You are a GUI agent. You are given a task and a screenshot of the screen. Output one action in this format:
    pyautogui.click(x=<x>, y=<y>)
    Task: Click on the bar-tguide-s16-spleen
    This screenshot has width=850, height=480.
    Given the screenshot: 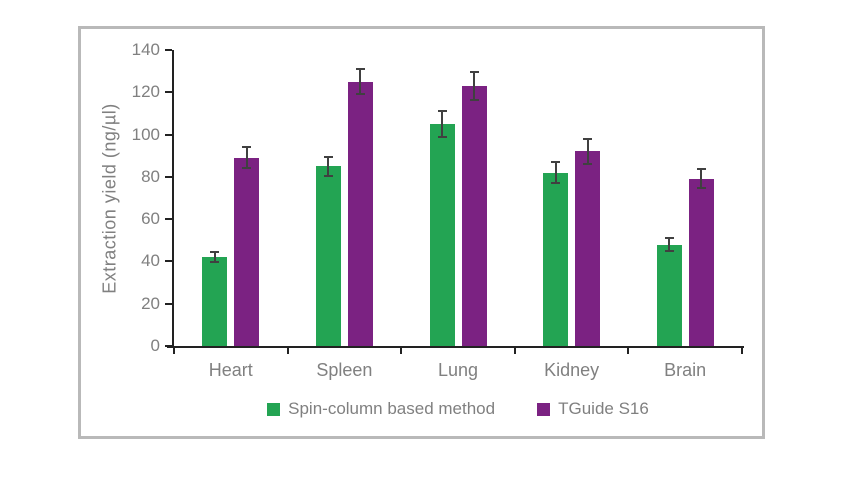 What is the action you would take?
    pyautogui.click(x=360, y=213)
    